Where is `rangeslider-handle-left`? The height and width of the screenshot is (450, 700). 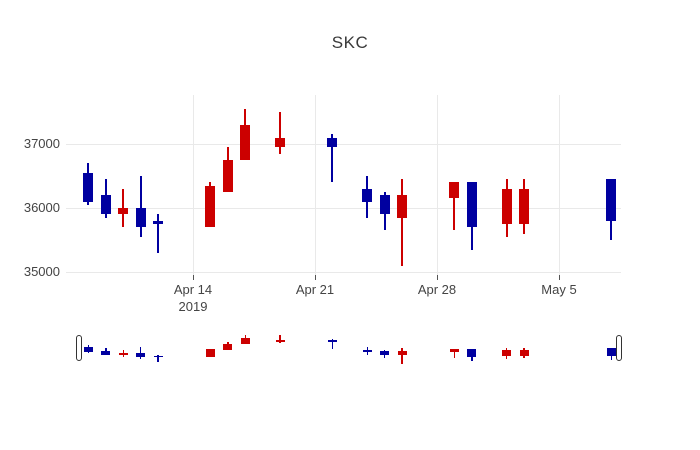 rangeslider-handle-left is located at coordinates (79, 348).